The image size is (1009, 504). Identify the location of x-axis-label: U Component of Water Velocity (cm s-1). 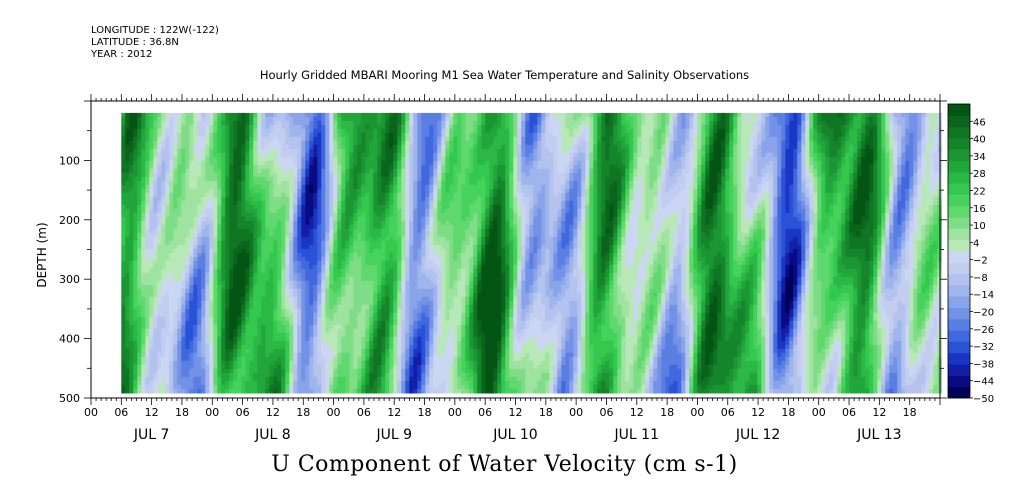
(504, 464).